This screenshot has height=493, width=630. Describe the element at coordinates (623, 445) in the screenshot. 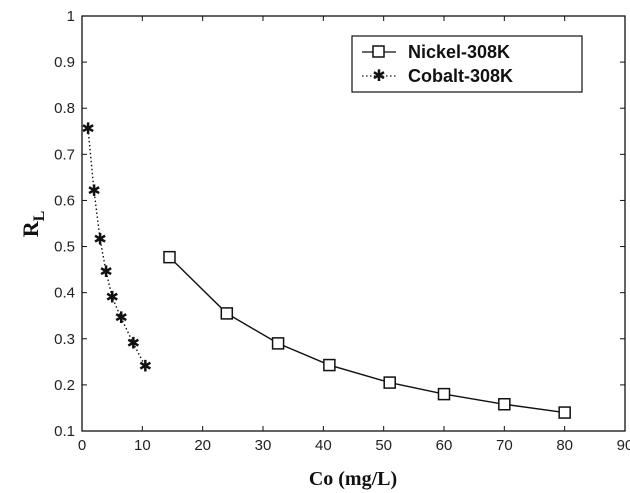

I see `x-tick-label: 90` at that location.